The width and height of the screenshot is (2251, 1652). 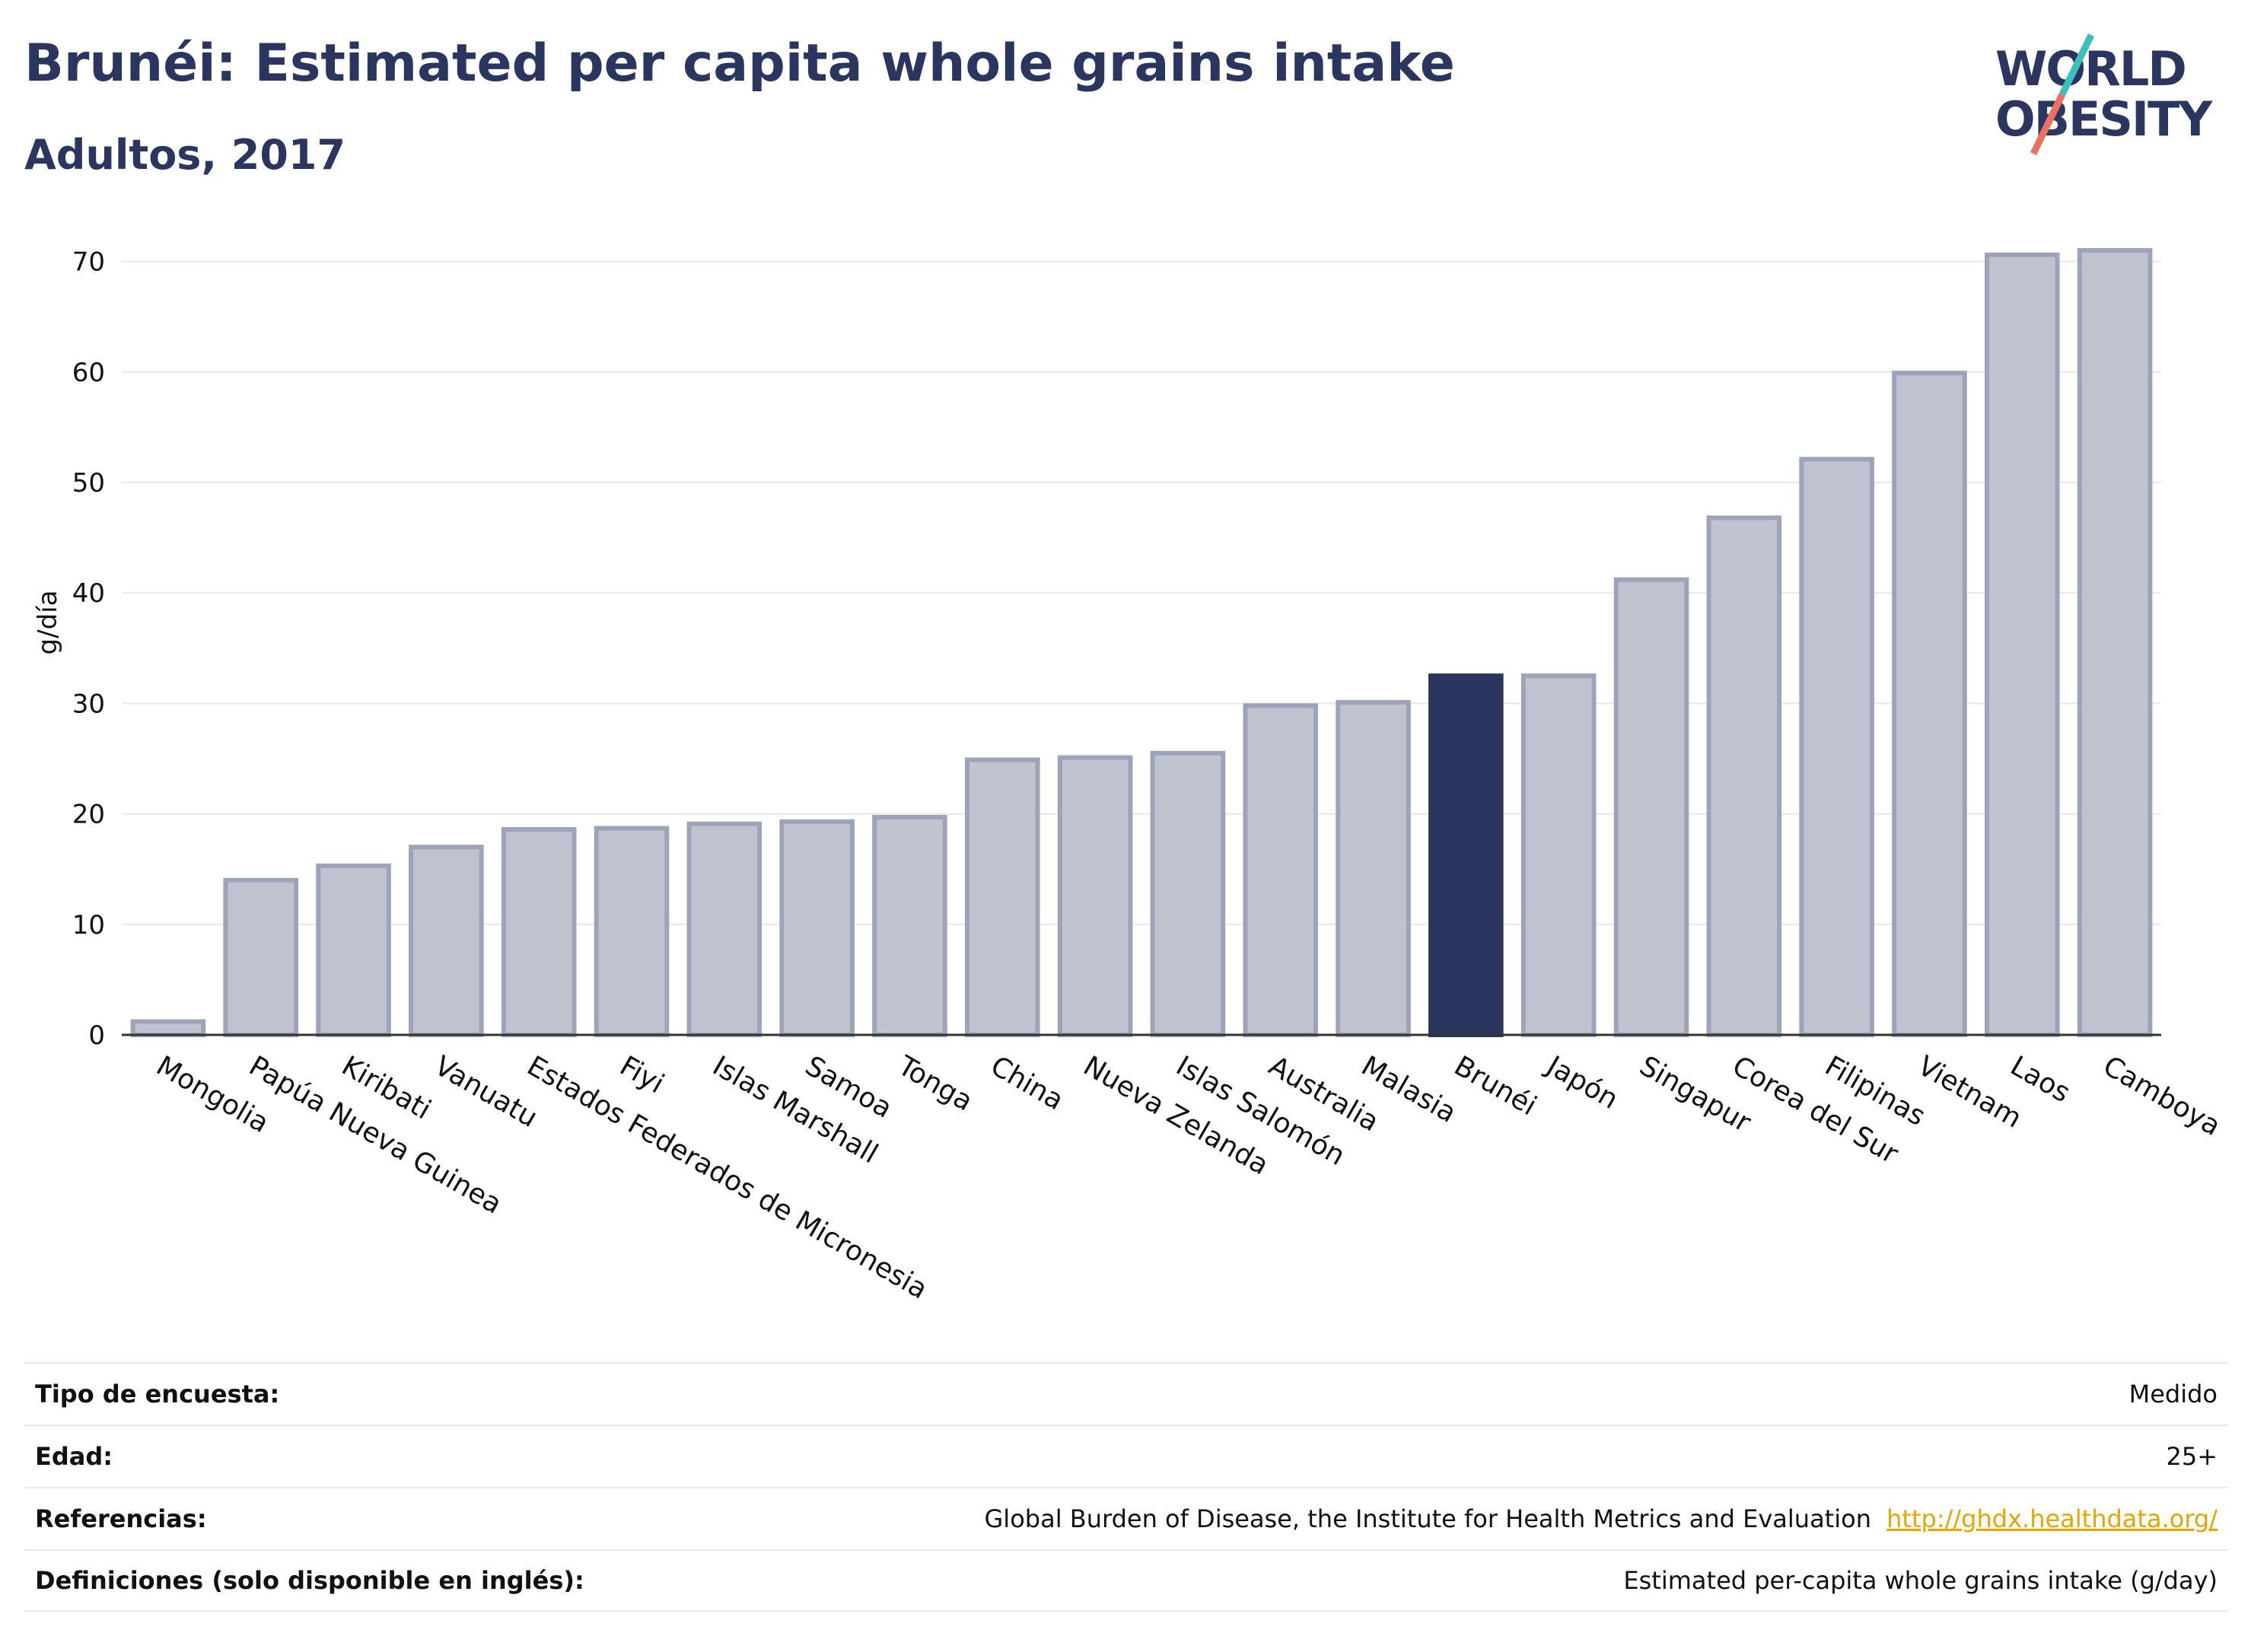 I want to click on logo-line2: OBESITY, so click(x=2104, y=119).